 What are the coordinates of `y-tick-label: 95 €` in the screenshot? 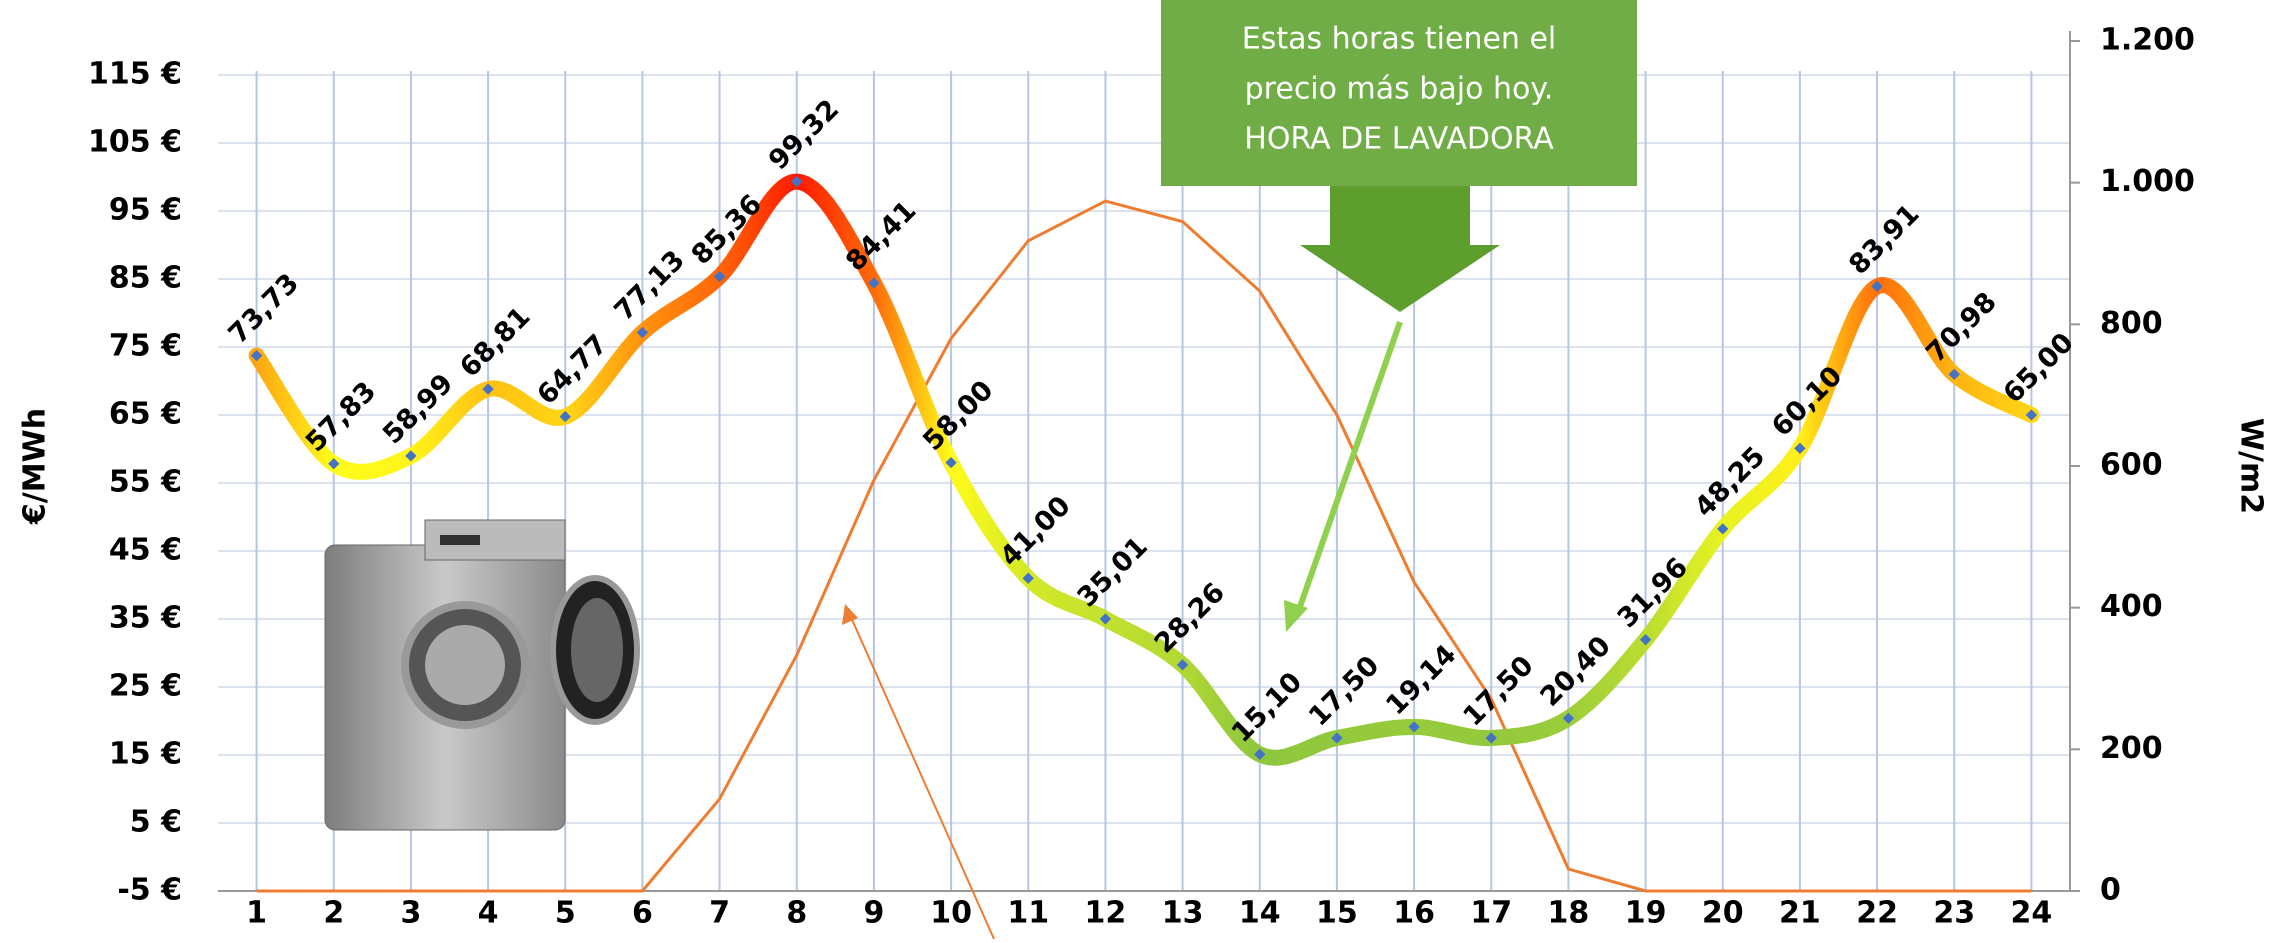 It's located at (145, 210).